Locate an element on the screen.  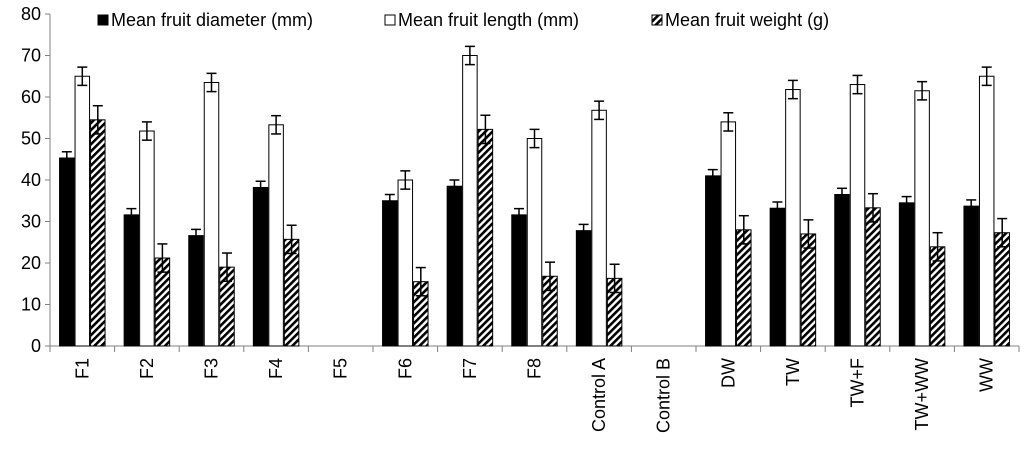
legend-label: Mean fruit length (mm) is located at coordinates (488, 20).